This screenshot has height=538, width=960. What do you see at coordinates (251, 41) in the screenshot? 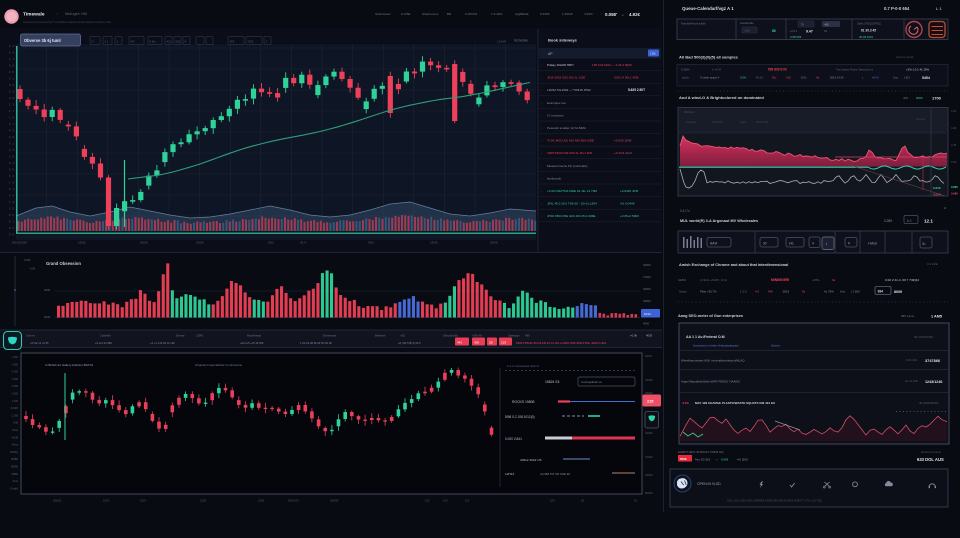
I see `svg-text: *023` at bounding box center [251, 41].